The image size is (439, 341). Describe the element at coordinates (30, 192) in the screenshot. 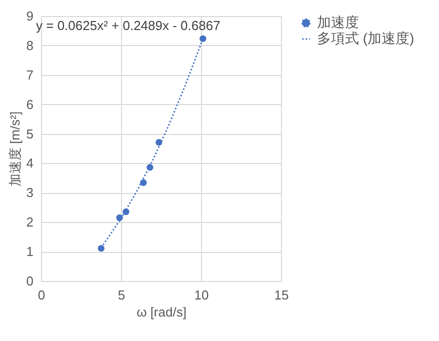

I see `y-tick-label: 3` at that location.